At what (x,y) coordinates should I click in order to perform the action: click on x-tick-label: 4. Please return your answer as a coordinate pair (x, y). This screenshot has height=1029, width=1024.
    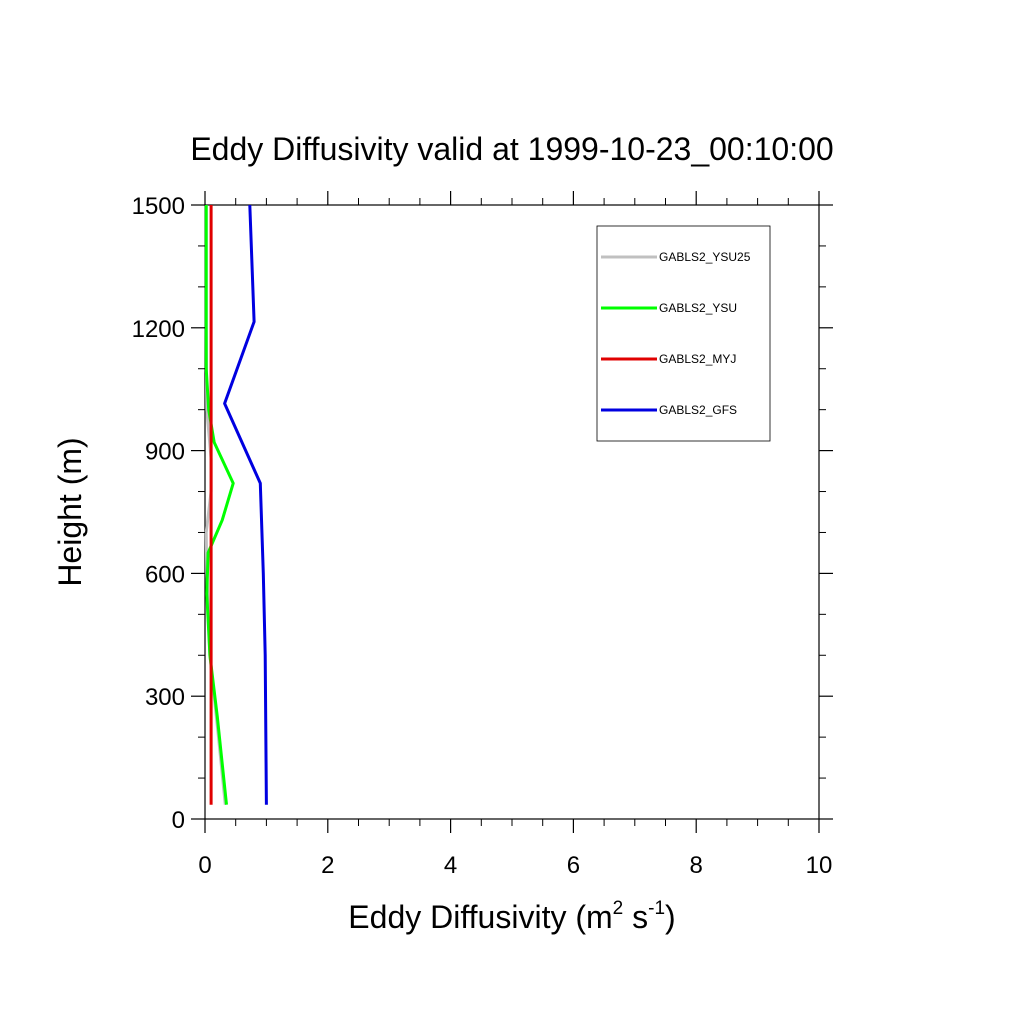
    Looking at the image, I should click on (450, 865).